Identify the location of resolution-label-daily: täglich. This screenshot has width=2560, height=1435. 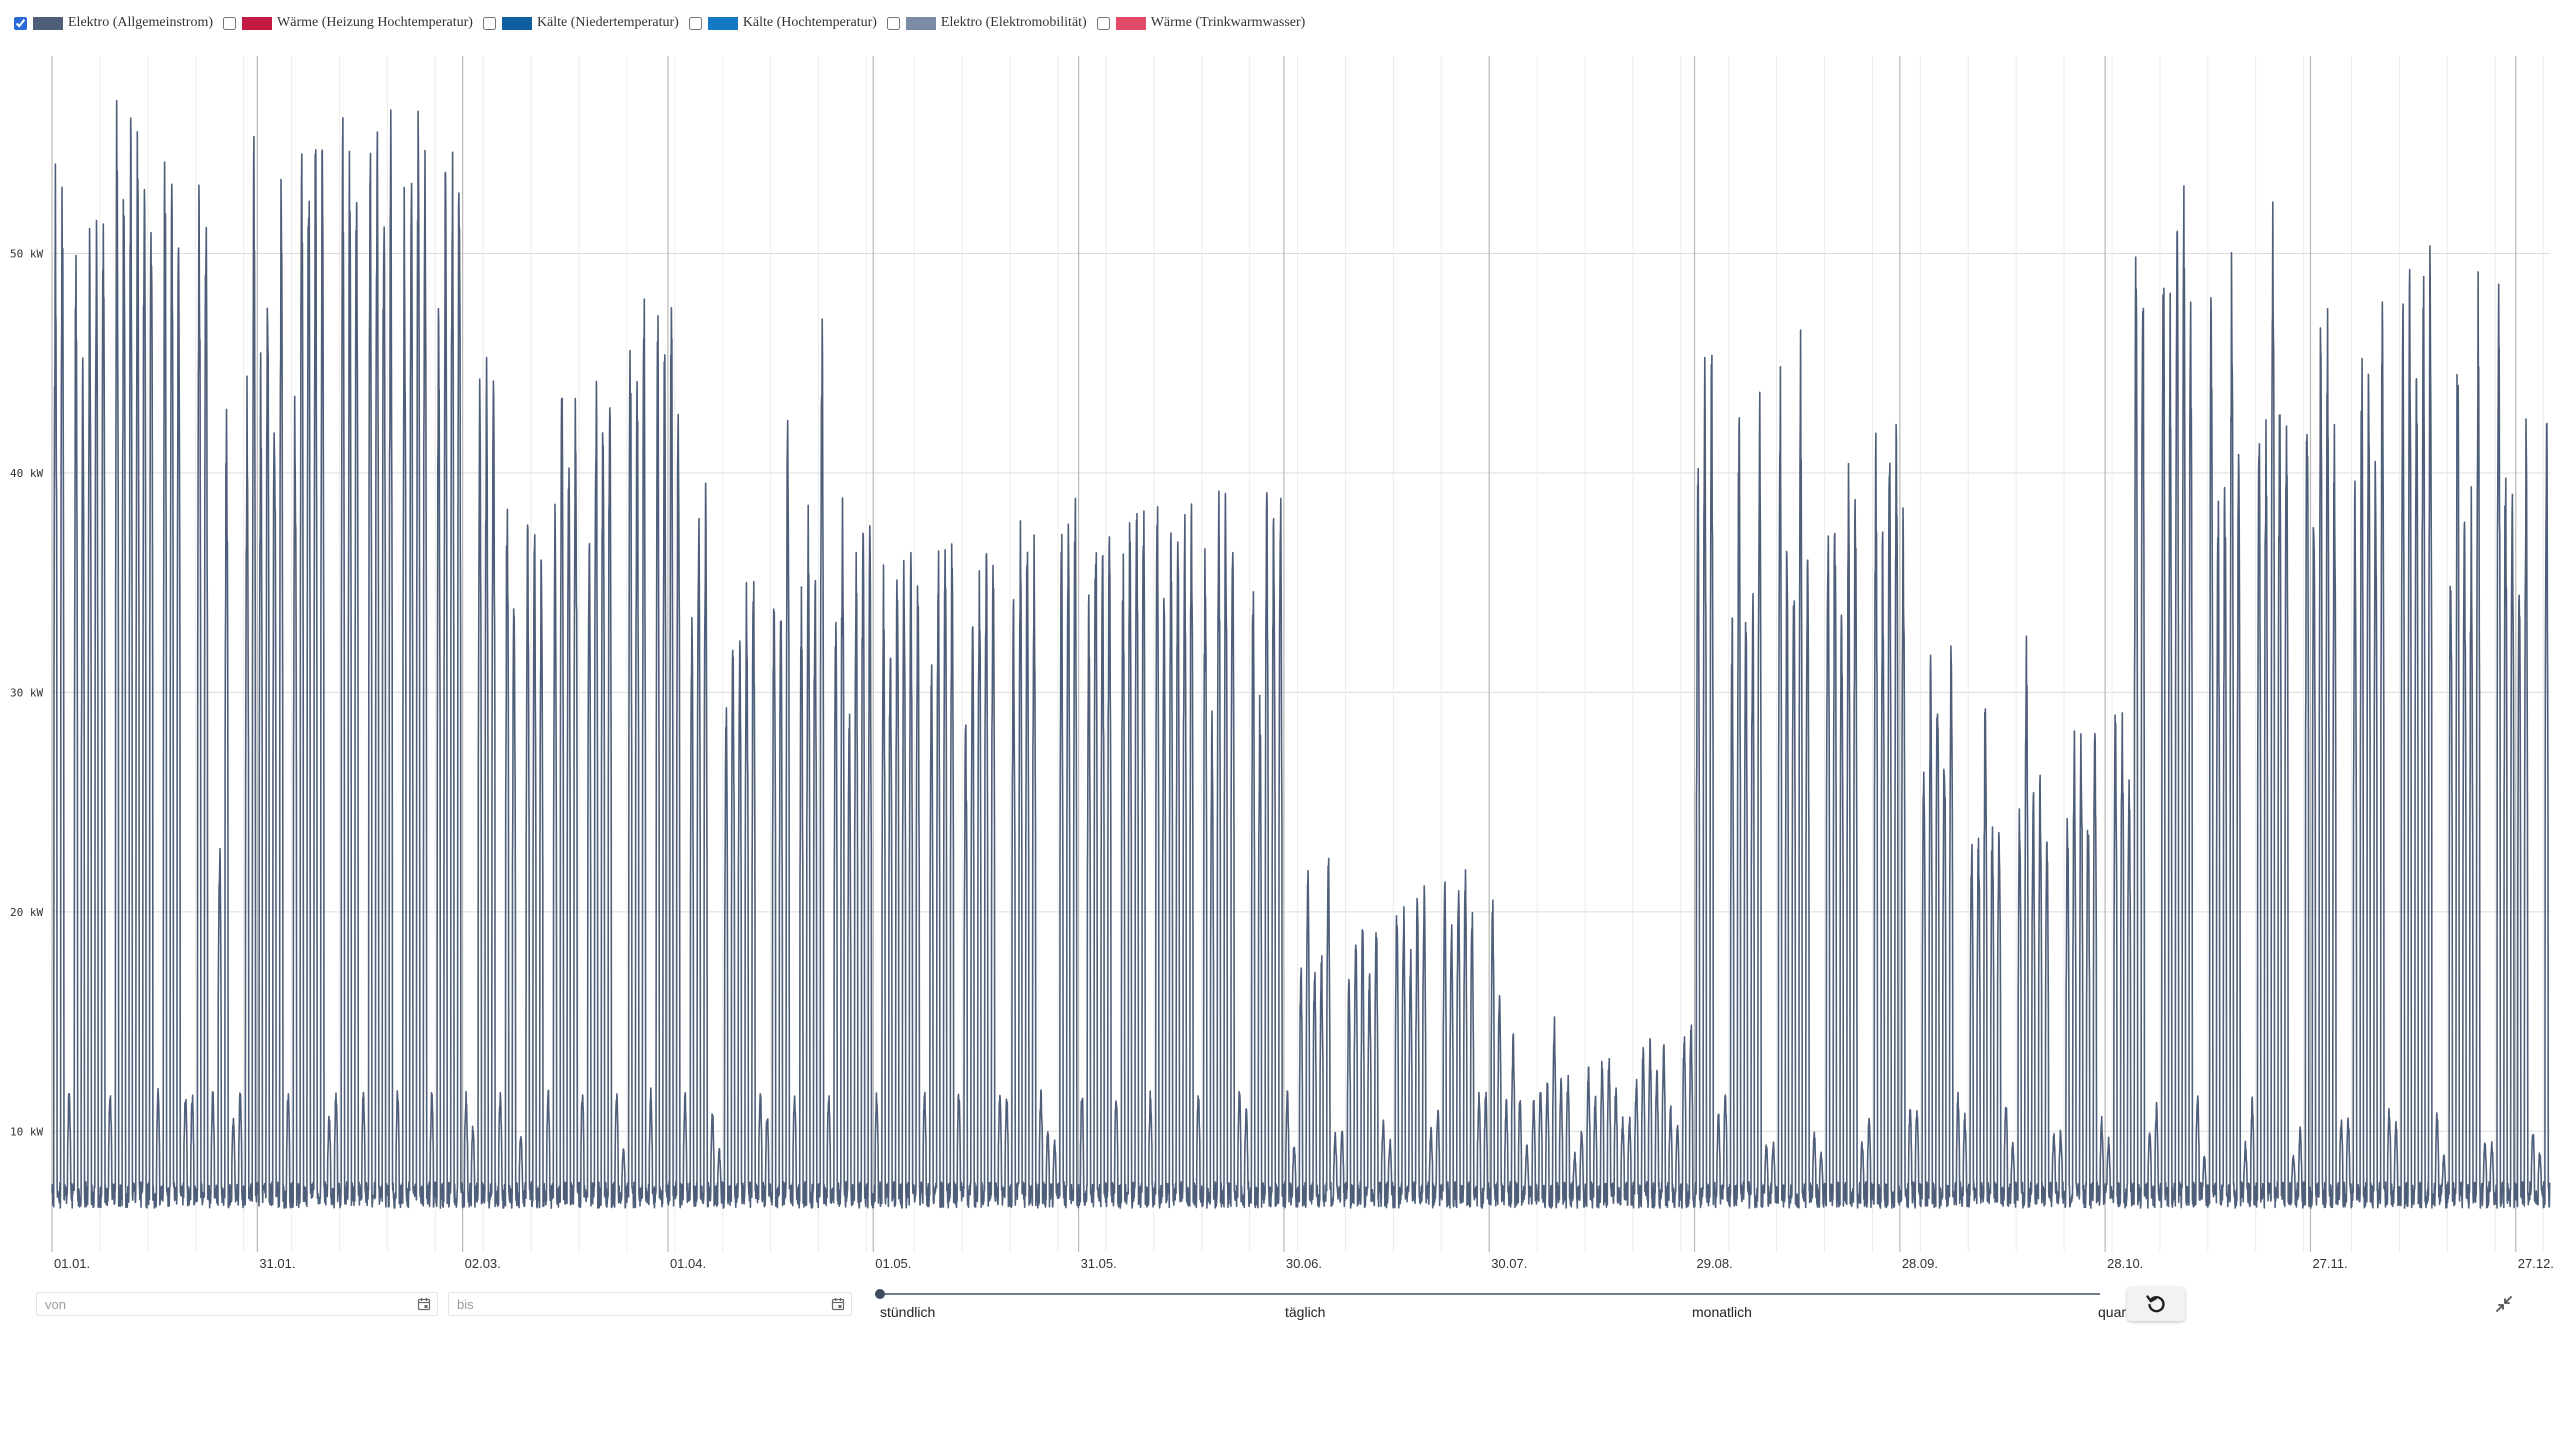
(1305, 1312).